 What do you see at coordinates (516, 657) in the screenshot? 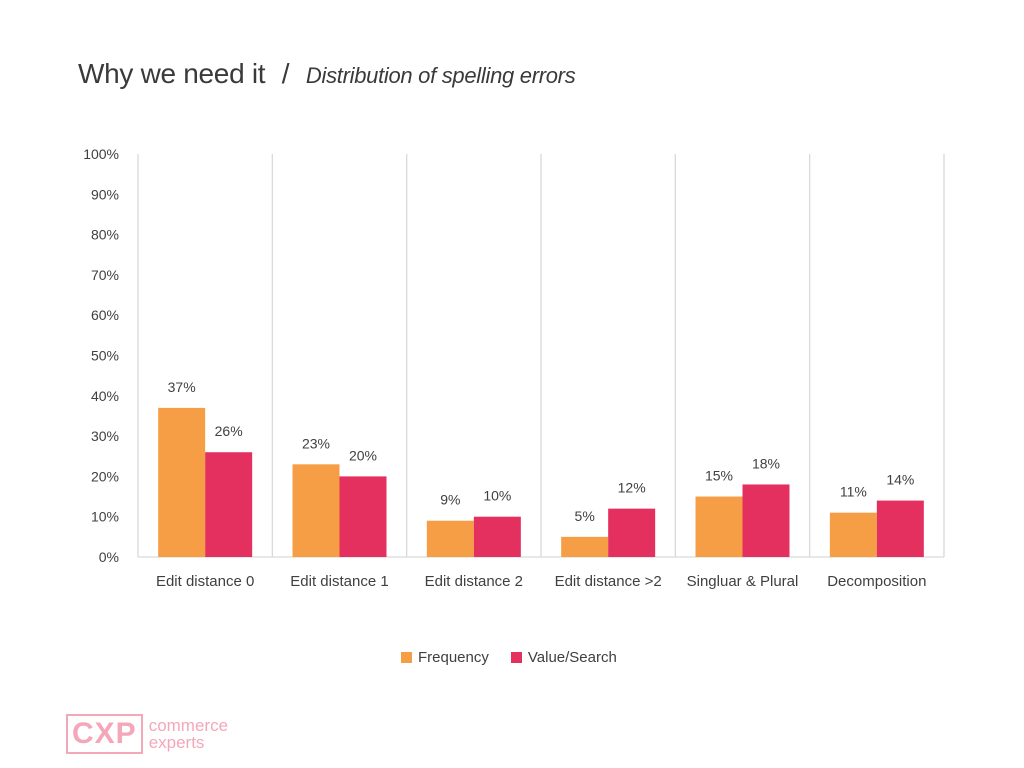
I see `legend-swatch-value-search` at bounding box center [516, 657].